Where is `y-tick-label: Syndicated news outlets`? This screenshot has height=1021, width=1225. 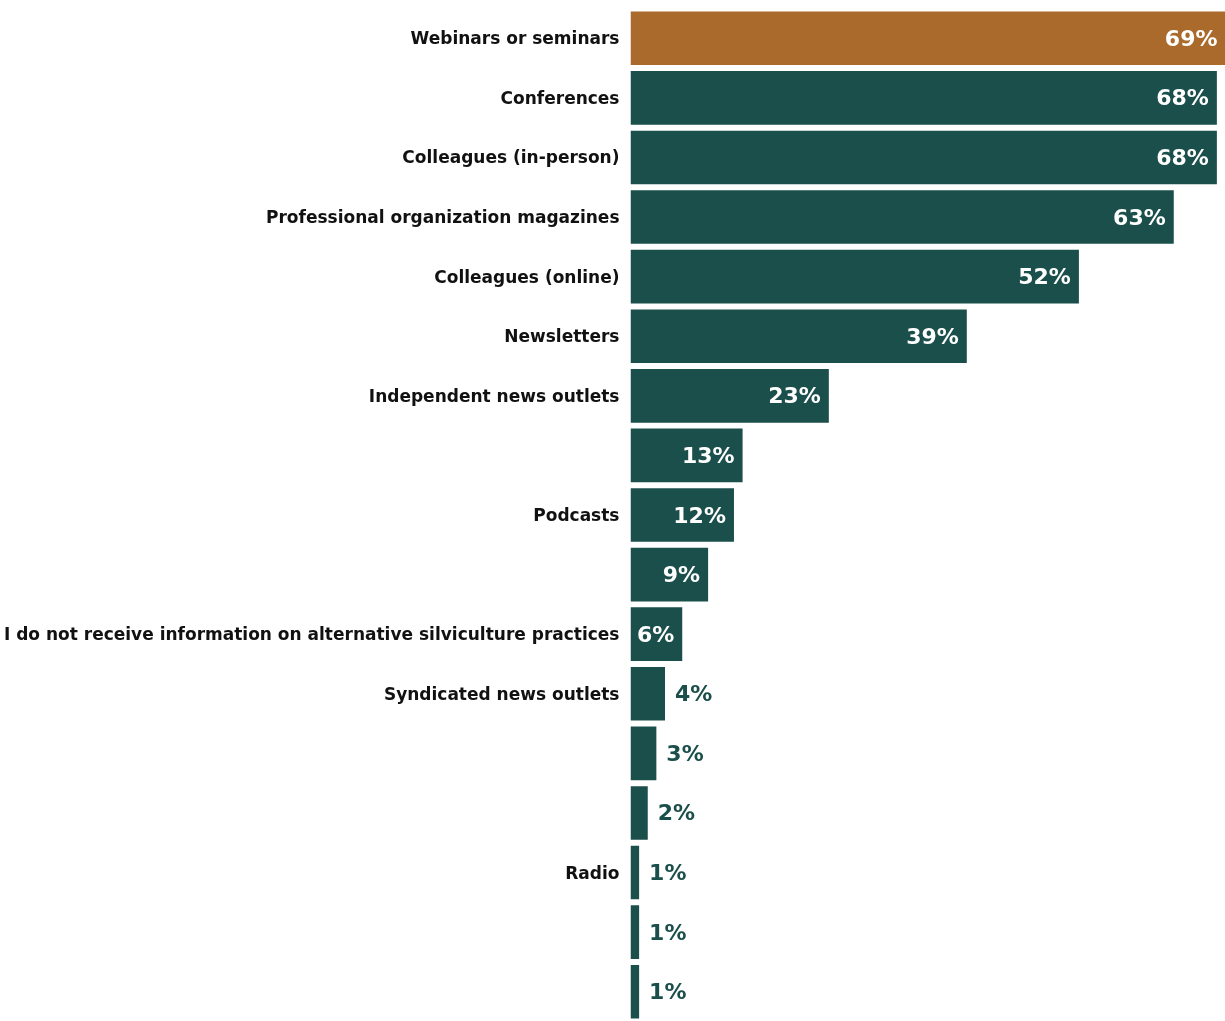
y-tick-label: Syndicated news outlets is located at coordinates (501, 693).